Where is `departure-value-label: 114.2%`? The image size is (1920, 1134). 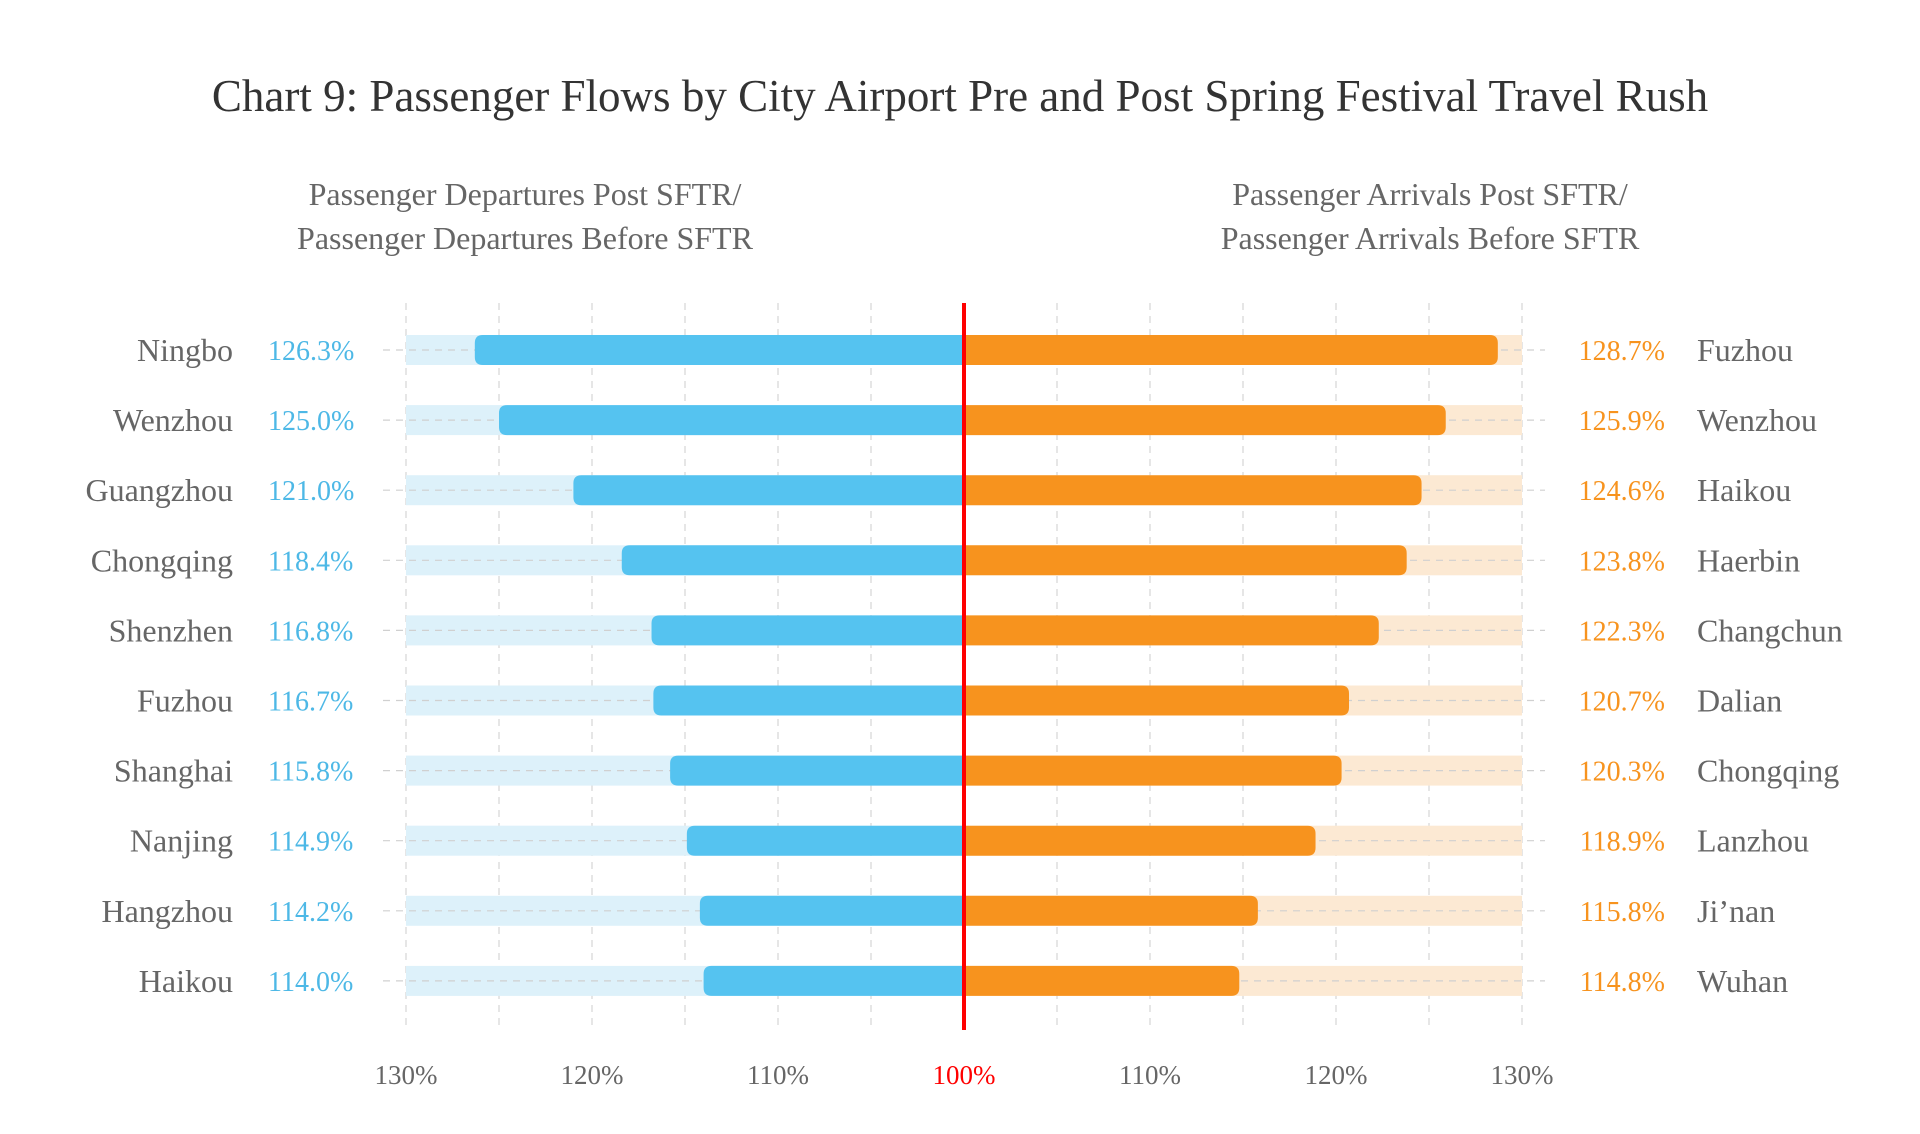 departure-value-label: 114.2% is located at coordinates (310, 912).